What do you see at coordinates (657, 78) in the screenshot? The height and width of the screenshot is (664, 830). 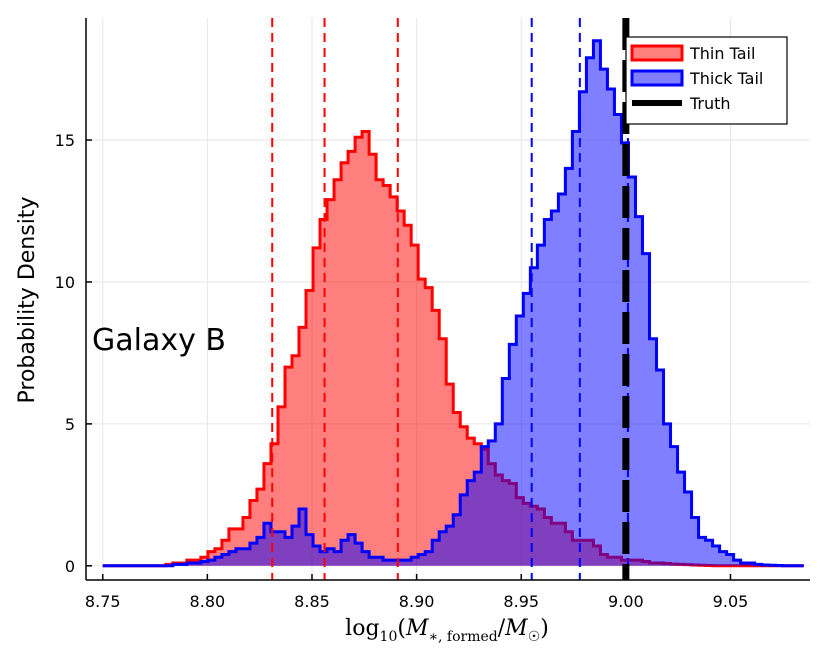 I see `legend-swatch-thick-tail` at bounding box center [657, 78].